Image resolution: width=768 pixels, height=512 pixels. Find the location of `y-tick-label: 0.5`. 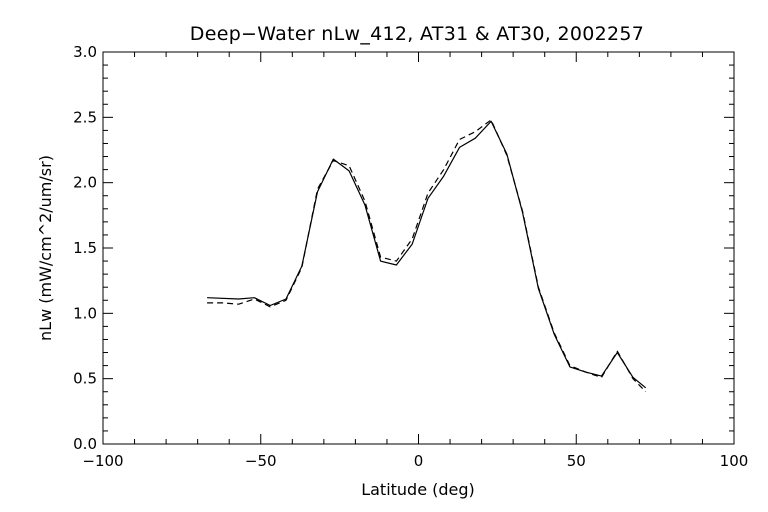

y-tick-label: 0.5 is located at coordinates (85, 379).